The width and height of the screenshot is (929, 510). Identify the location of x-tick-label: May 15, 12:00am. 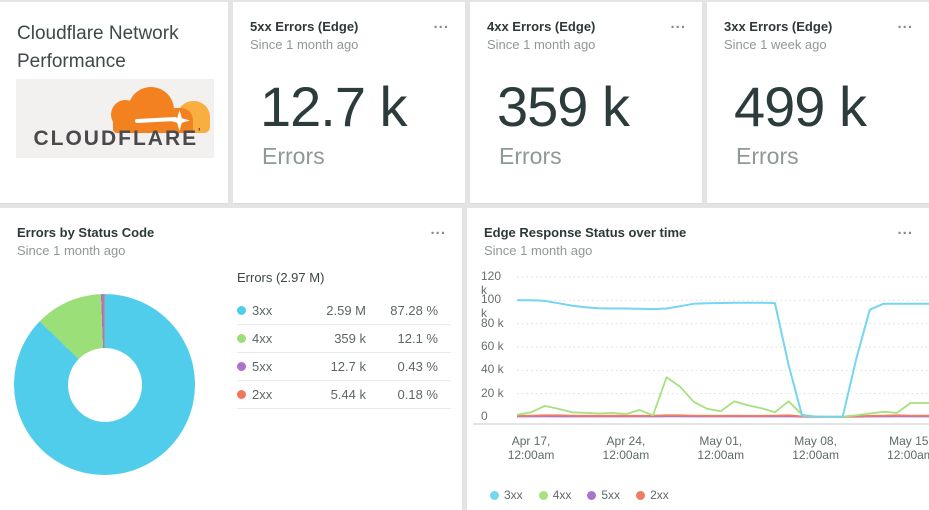
(908, 448).